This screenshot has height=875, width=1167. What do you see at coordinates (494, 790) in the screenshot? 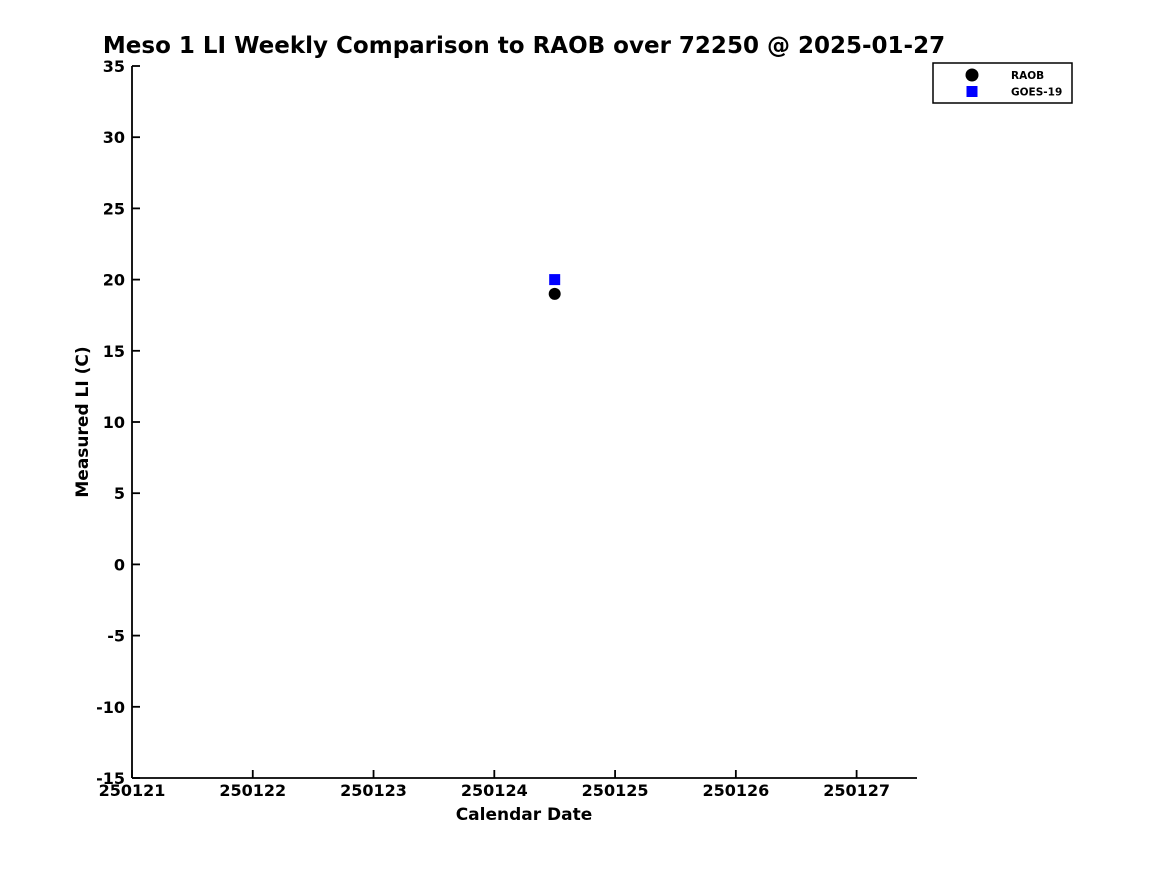
I see `x-tick-label: 250124` at bounding box center [494, 790].